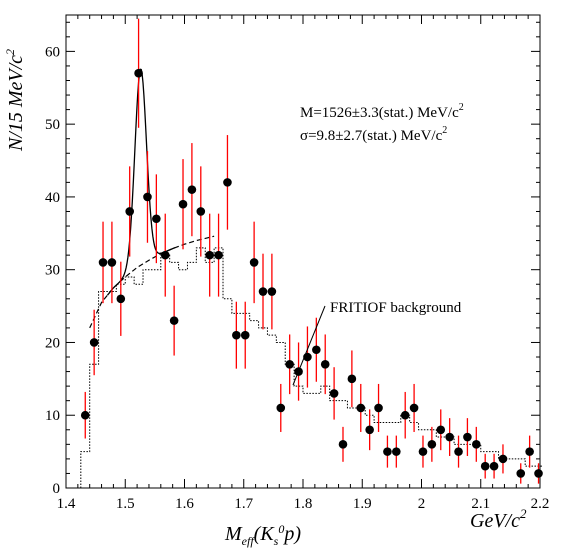  I want to click on x-tick-label: 1.9, so click(362, 504).